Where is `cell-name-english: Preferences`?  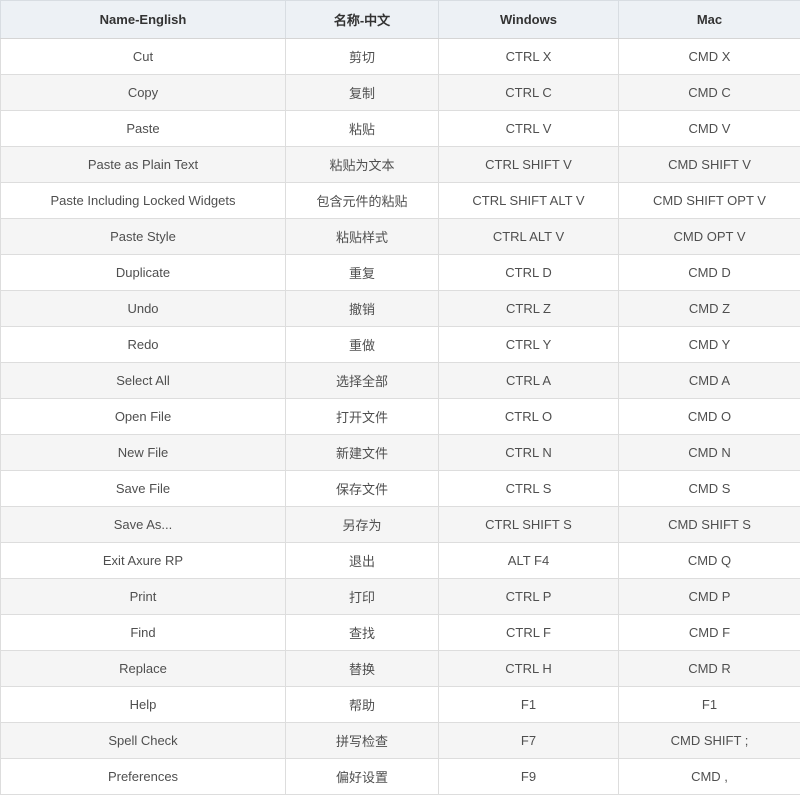
cell-name-english: Preferences is located at coordinates (143, 776).